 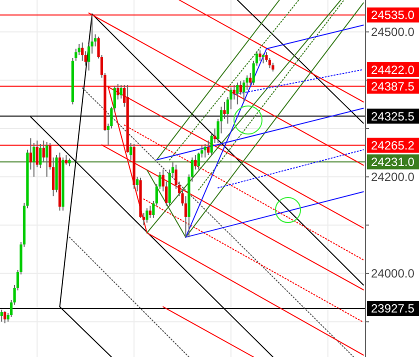 I want to click on y-tick-label: 24200.0, so click(x=393, y=177).